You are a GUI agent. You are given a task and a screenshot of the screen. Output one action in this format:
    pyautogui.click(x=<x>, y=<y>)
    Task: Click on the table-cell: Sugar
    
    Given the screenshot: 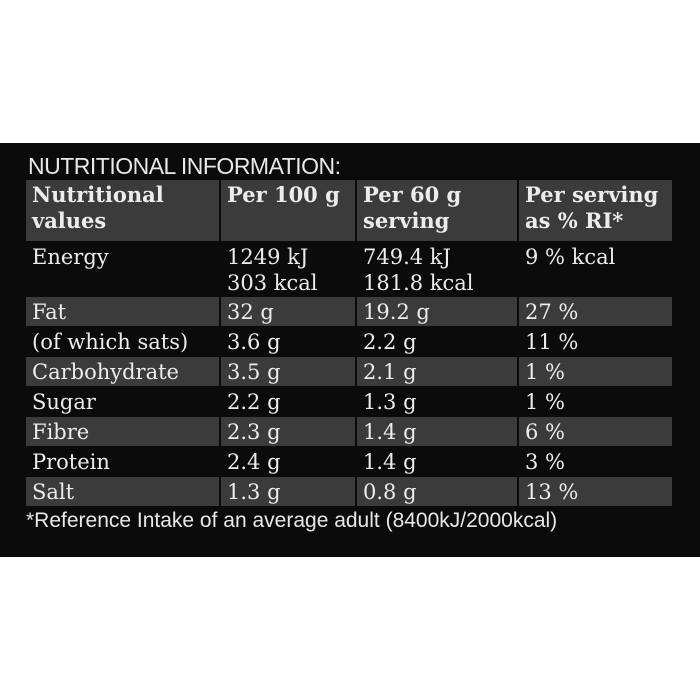 What is the action you would take?
    pyautogui.click(x=122, y=401)
    